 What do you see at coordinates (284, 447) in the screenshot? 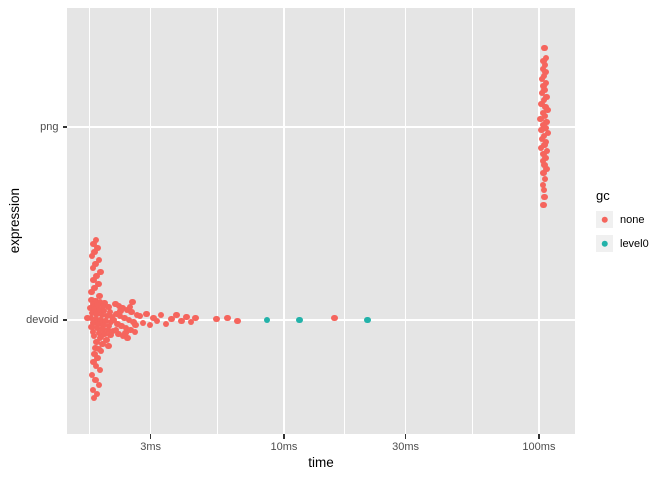
I see `x-tick-label: 10ms` at bounding box center [284, 447].